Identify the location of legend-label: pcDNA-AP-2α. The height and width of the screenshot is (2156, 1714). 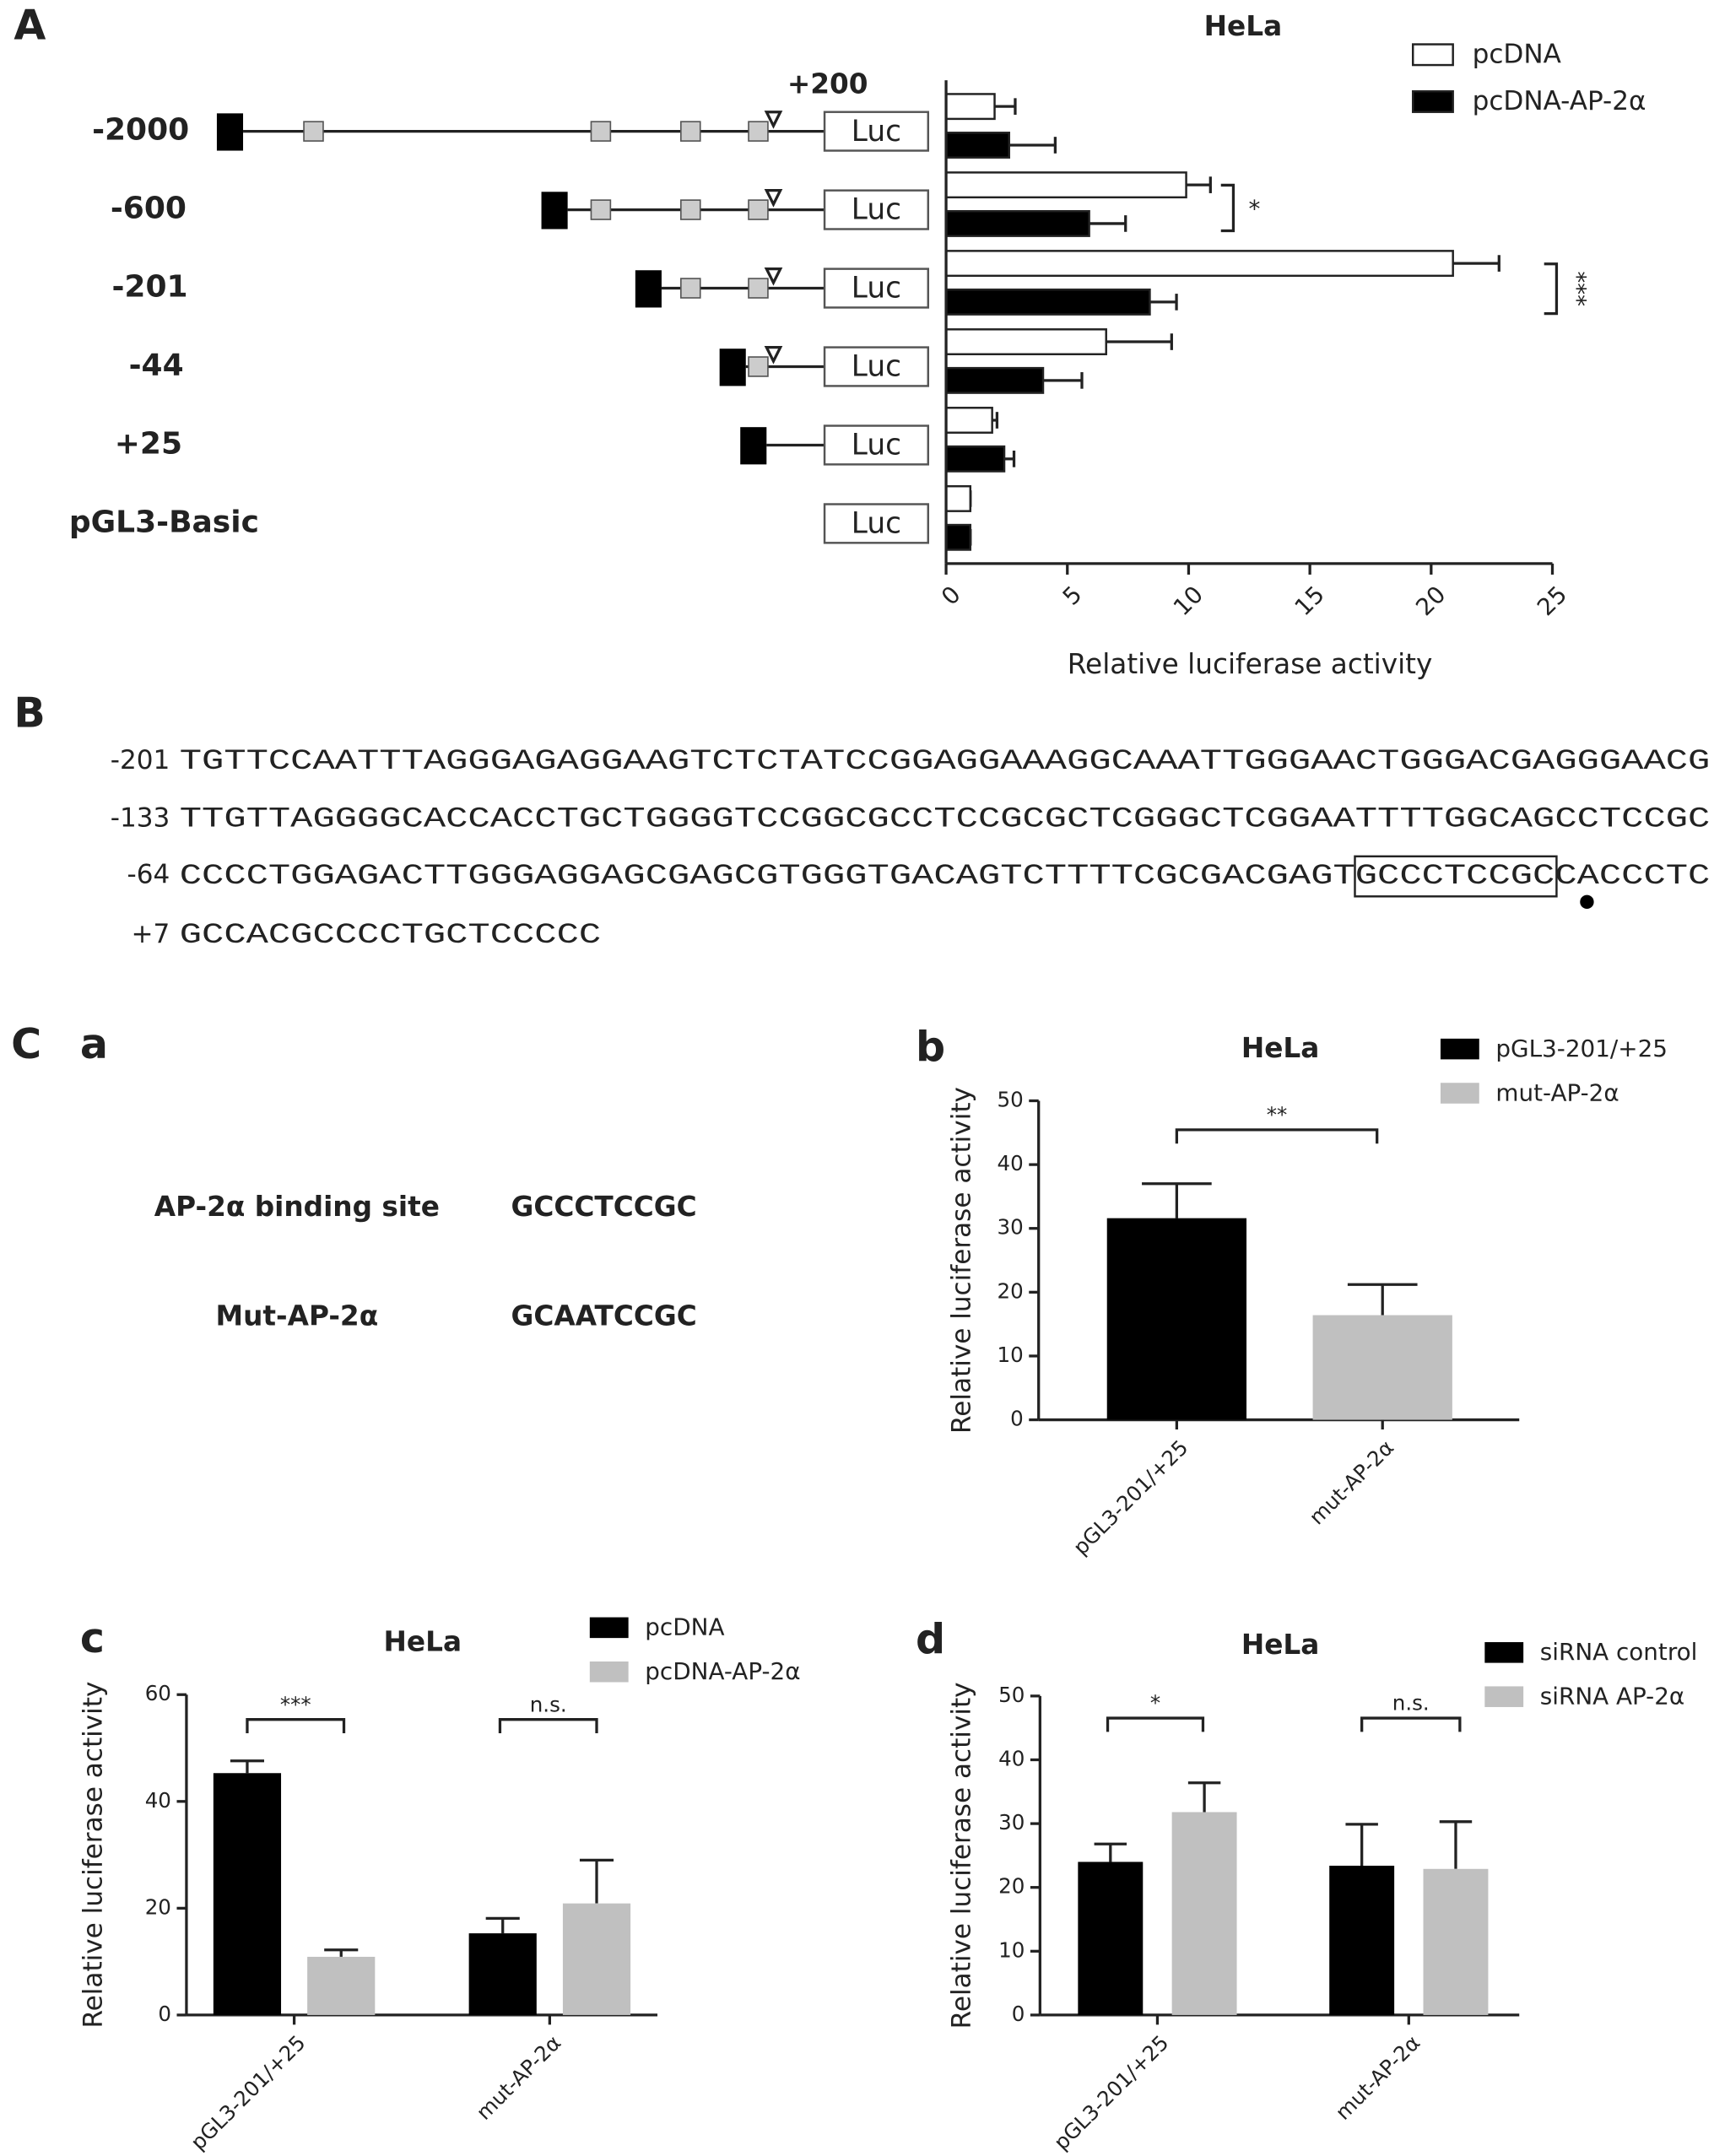
(722, 1671).